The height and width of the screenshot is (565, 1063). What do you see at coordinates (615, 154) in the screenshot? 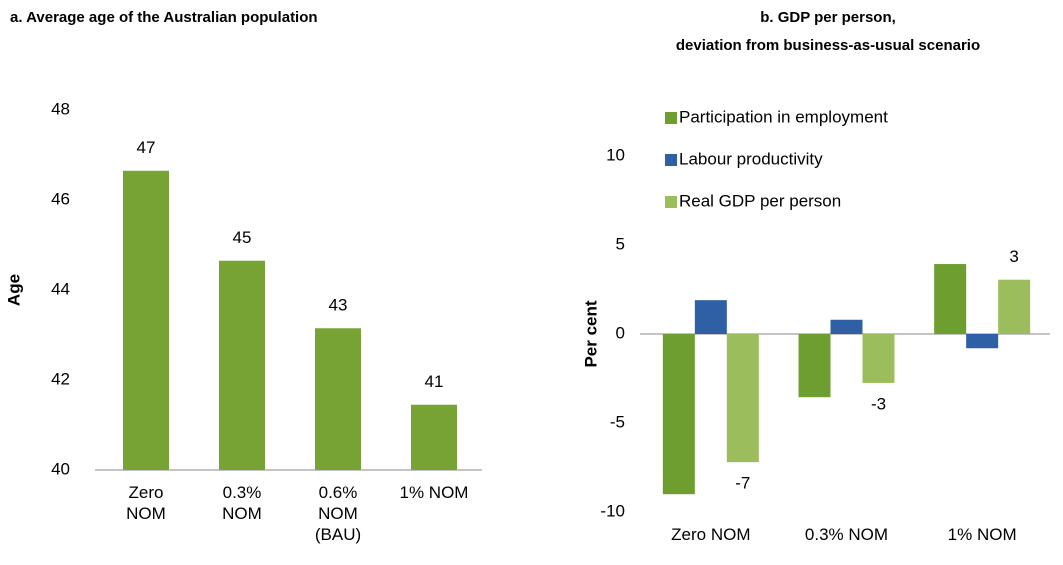
I see `y-tick-label: 10` at bounding box center [615, 154].